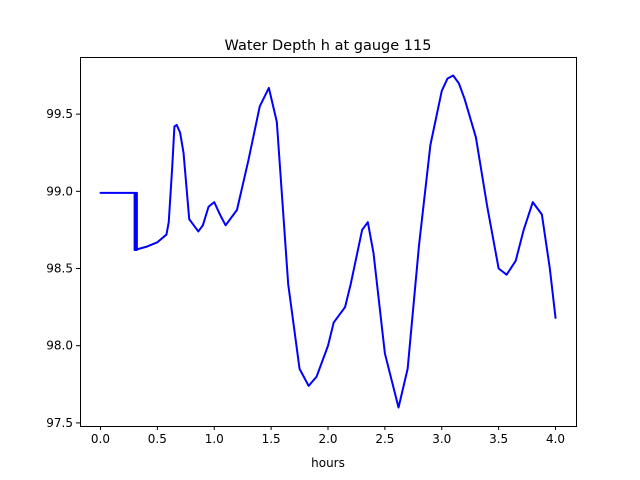 The width and height of the screenshot is (640, 480). What do you see at coordinates (59, 423) in the screenshot?
I see `y-tick-label: 97.5` at bounding box center [59, 423].